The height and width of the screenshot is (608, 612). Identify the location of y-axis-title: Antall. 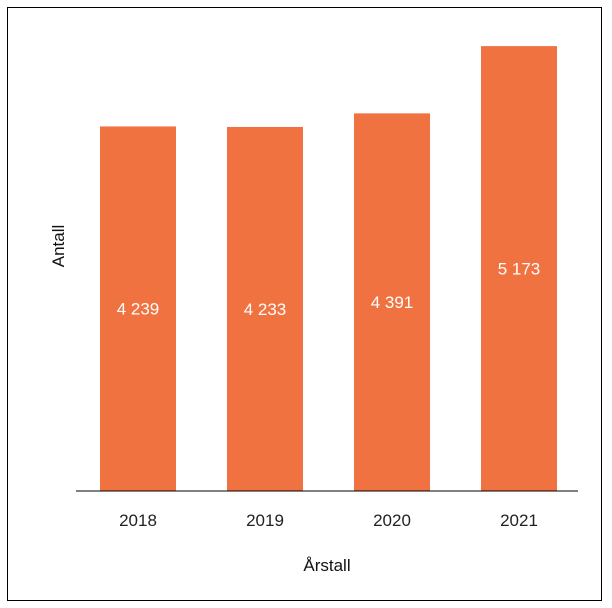
(58, 246).